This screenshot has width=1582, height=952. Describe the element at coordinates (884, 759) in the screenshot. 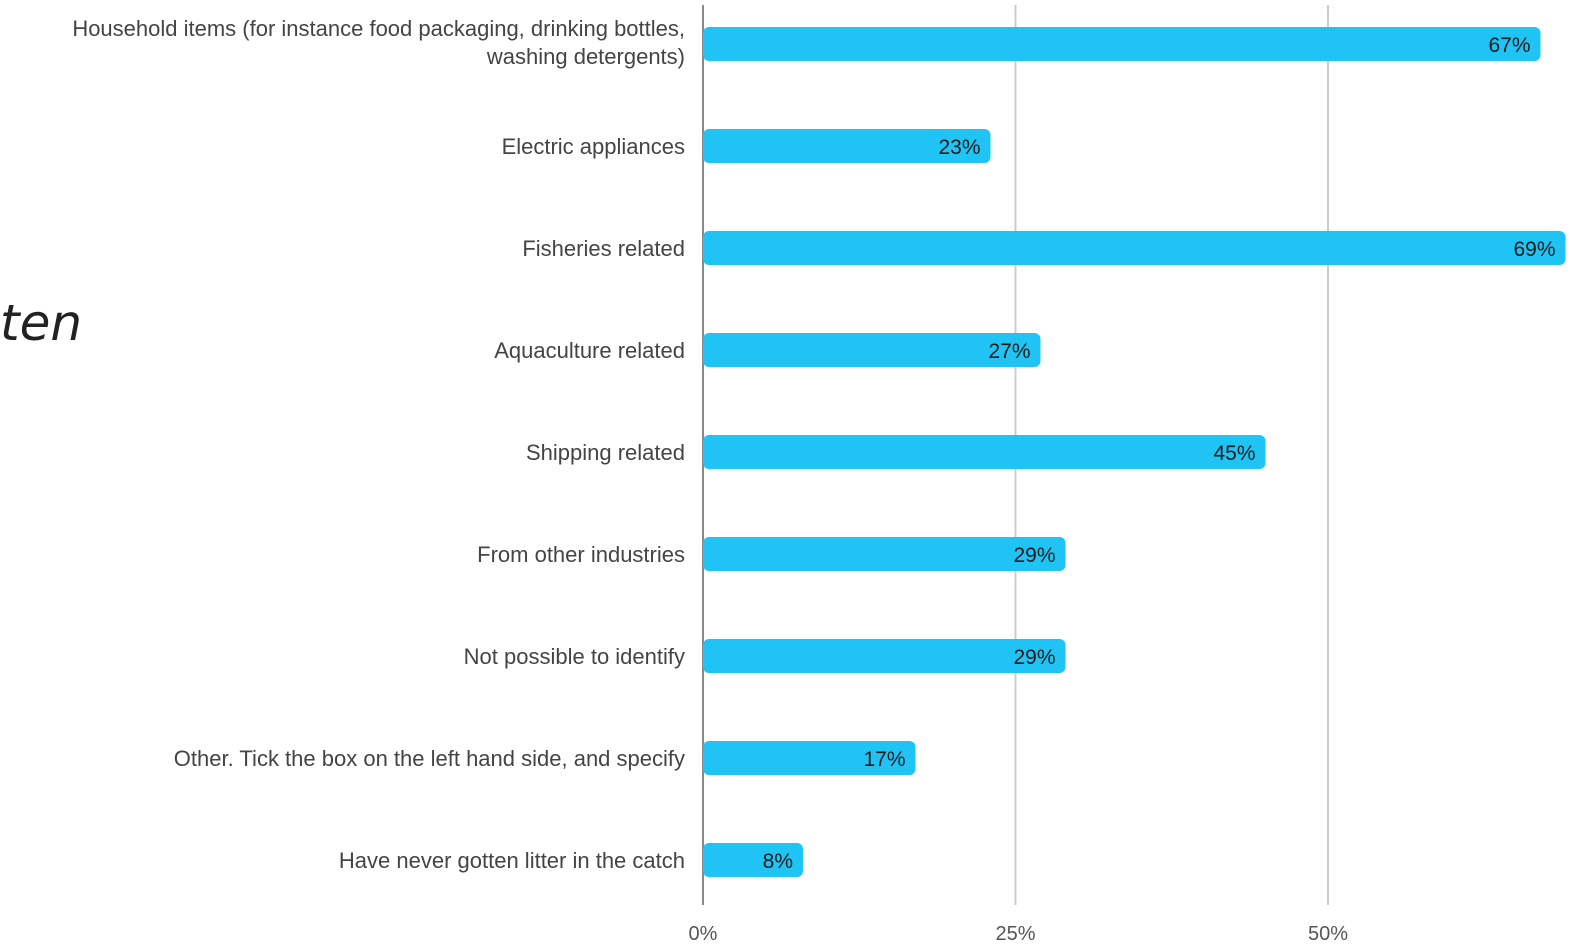

I see `bar-value-label: 17%` at that location.